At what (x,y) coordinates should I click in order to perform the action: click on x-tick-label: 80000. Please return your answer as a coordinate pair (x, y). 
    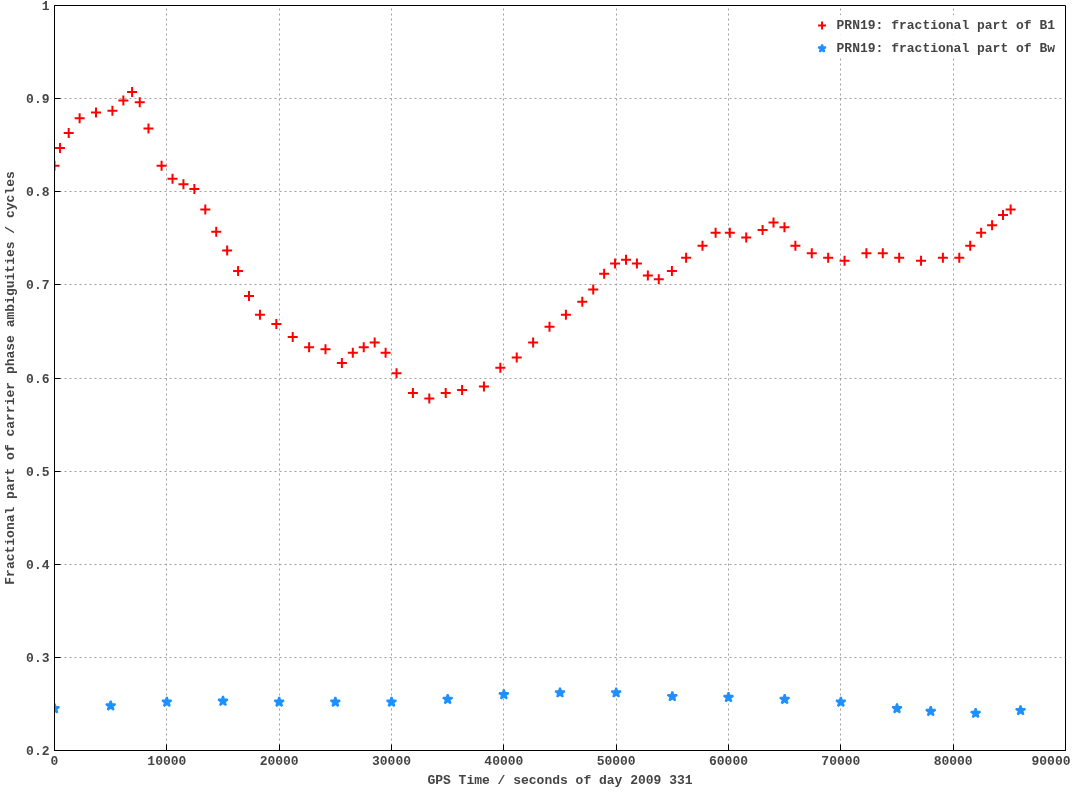
    Looking at the image, I should click on (953, 761).